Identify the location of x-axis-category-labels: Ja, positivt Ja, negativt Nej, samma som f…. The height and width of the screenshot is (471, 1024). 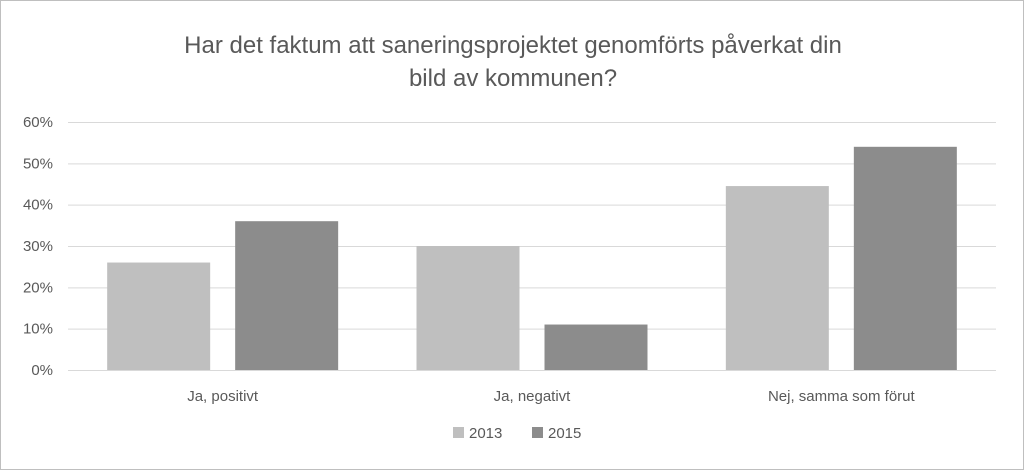
(551, 396).